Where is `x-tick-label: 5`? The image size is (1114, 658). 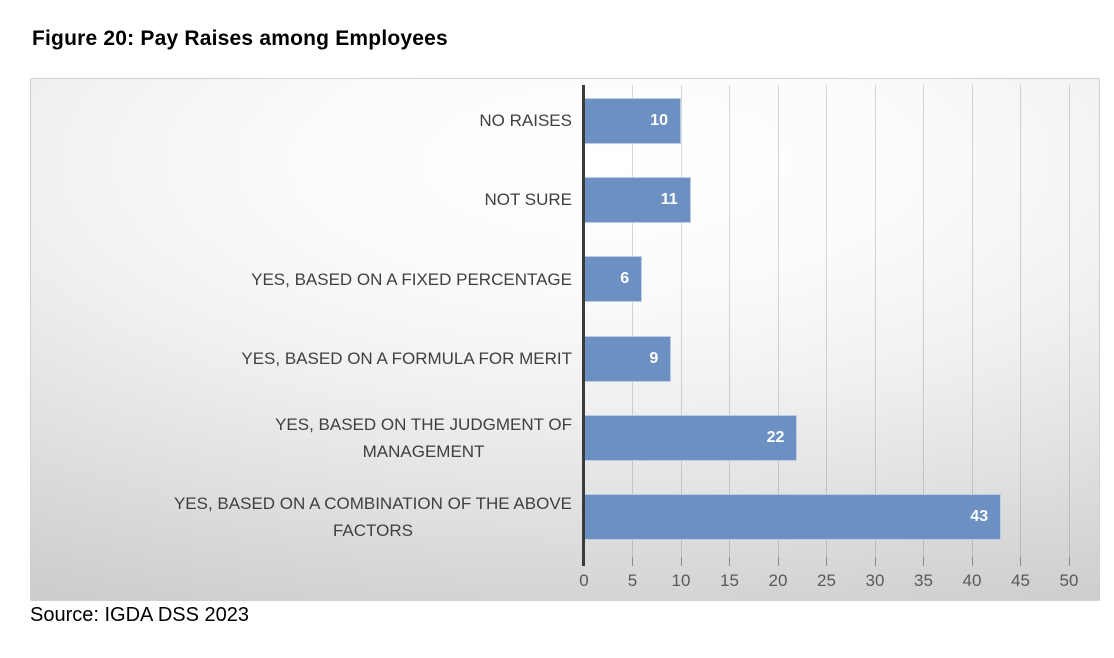
x-tick-label: 5 is located at coordinates (632, 580).